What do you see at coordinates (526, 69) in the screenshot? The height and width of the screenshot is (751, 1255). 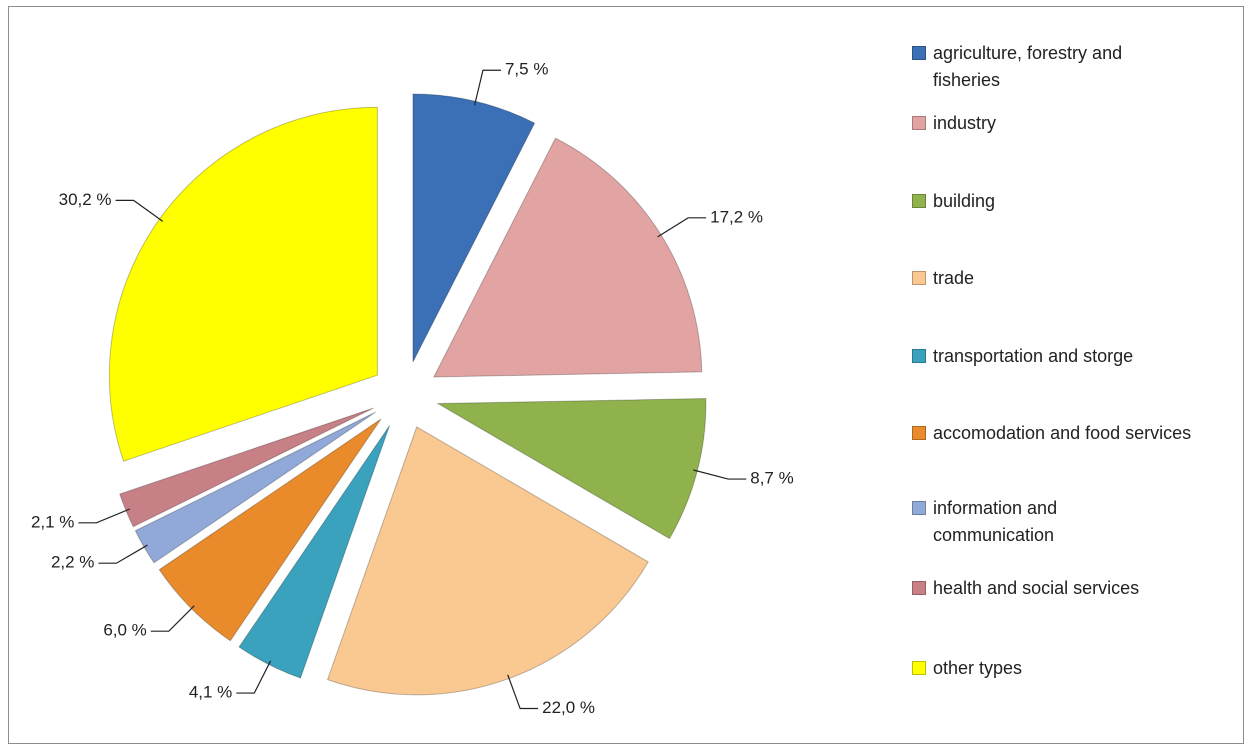 I see `data-label: 7,5 %` at bounding box center [526, 69].